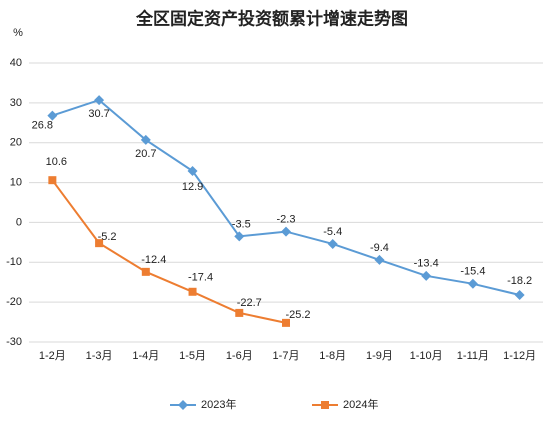  I want to click on data-label: 12.9, so click(192, 187).